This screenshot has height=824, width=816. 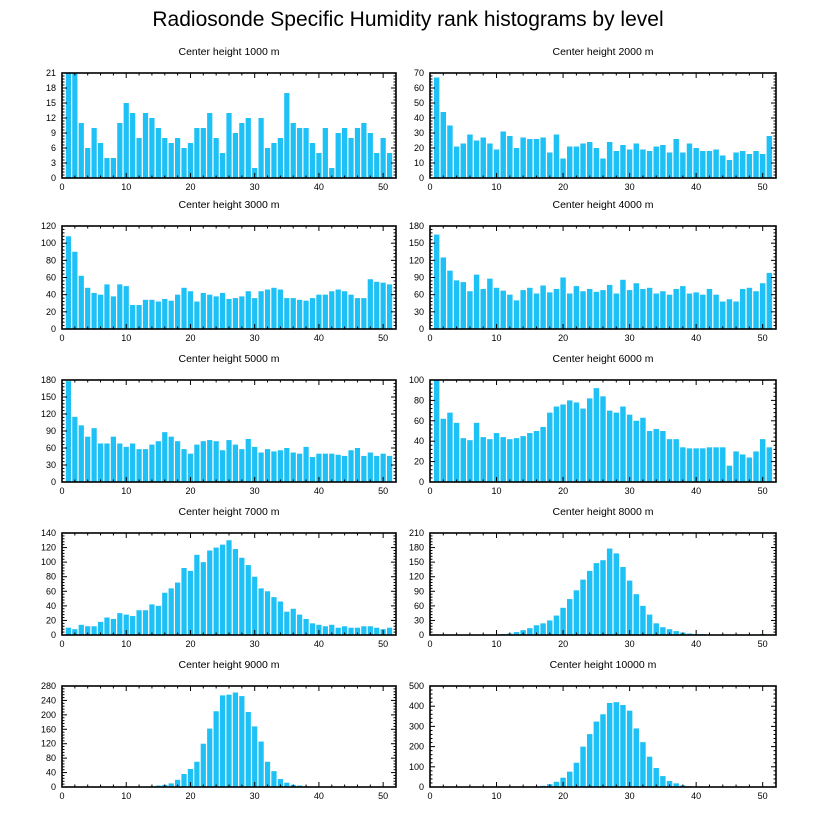 I want to click on y-tick-label: 12, so click(x=51, y=118).